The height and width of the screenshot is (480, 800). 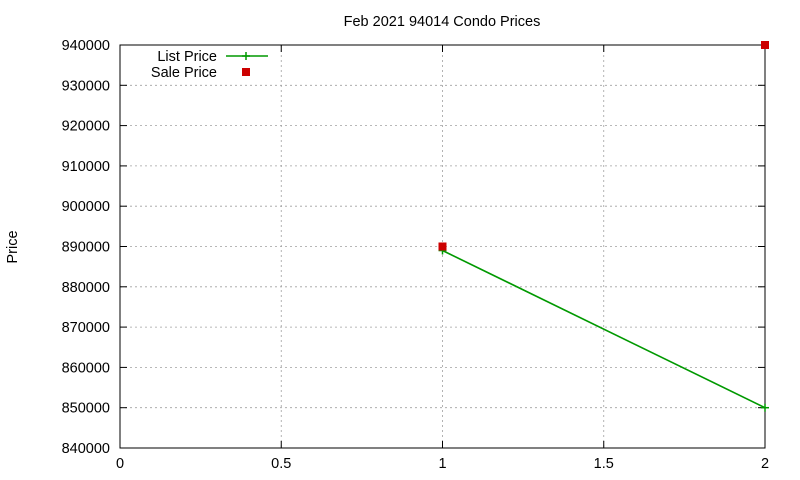 What do you see at coordinates (86, 127) in the screenshot?
I see `y-tick-label: 920000` at bounding box center [86, 127].